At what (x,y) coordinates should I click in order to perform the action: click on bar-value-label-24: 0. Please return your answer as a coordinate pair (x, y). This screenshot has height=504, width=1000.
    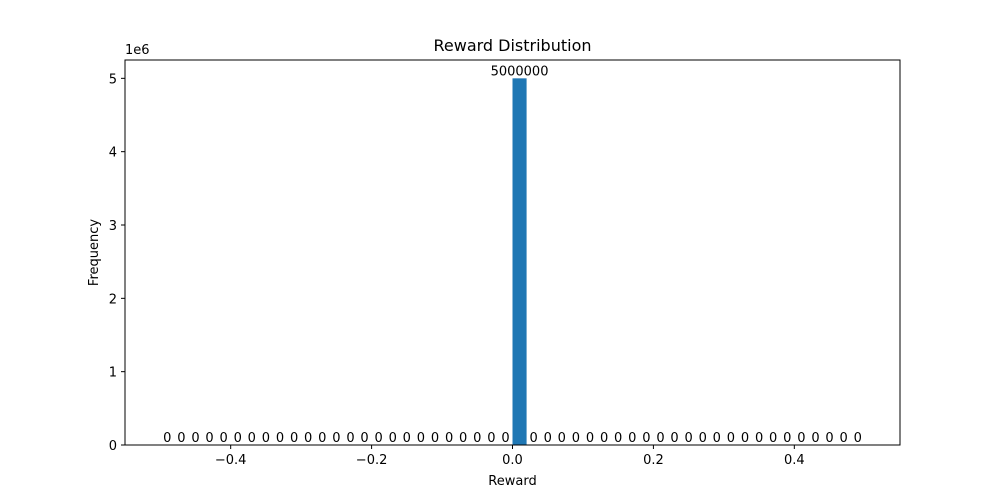
    Looking at the image, I should click on (505, 438).